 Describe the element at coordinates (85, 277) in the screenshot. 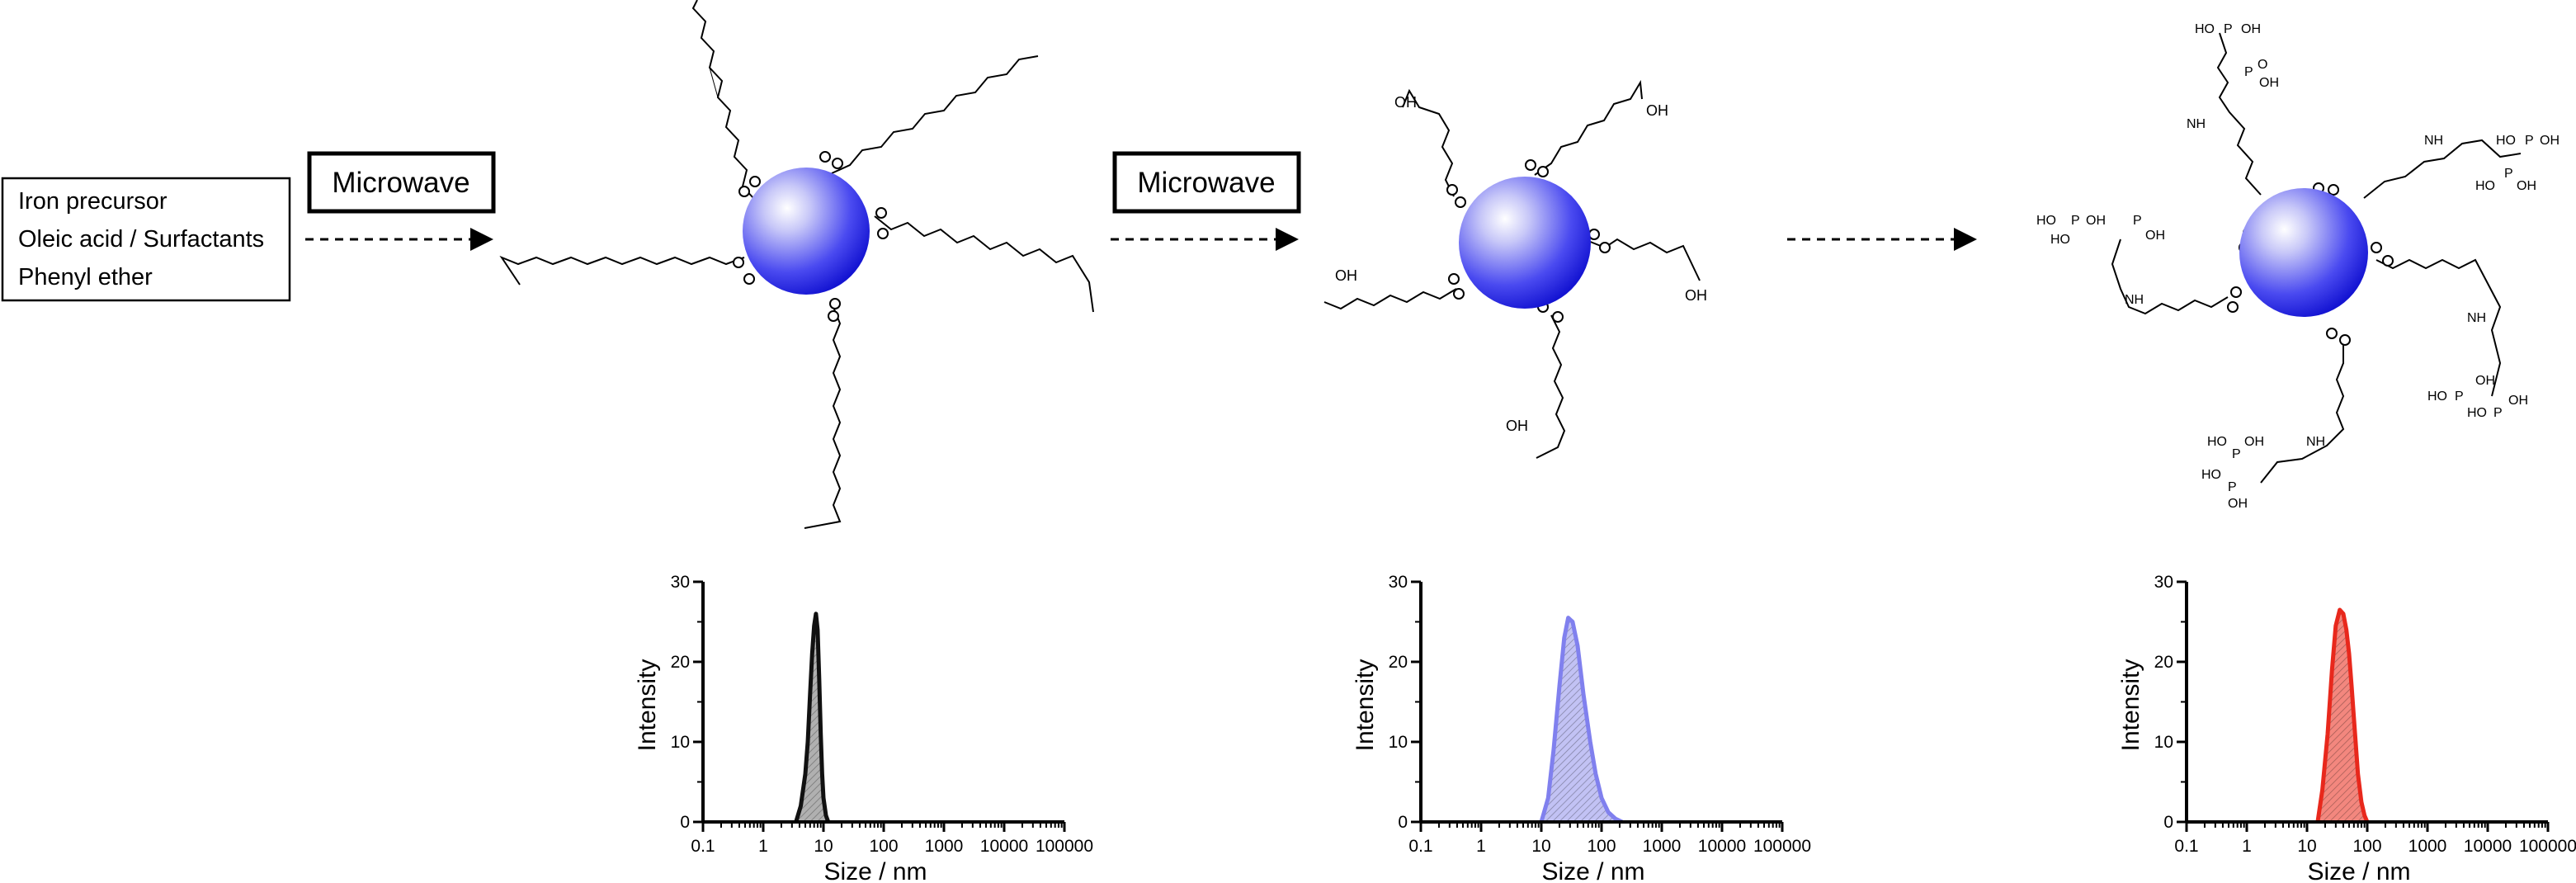

I see `reagent-line-solvent: Phenyl ether` at that location.